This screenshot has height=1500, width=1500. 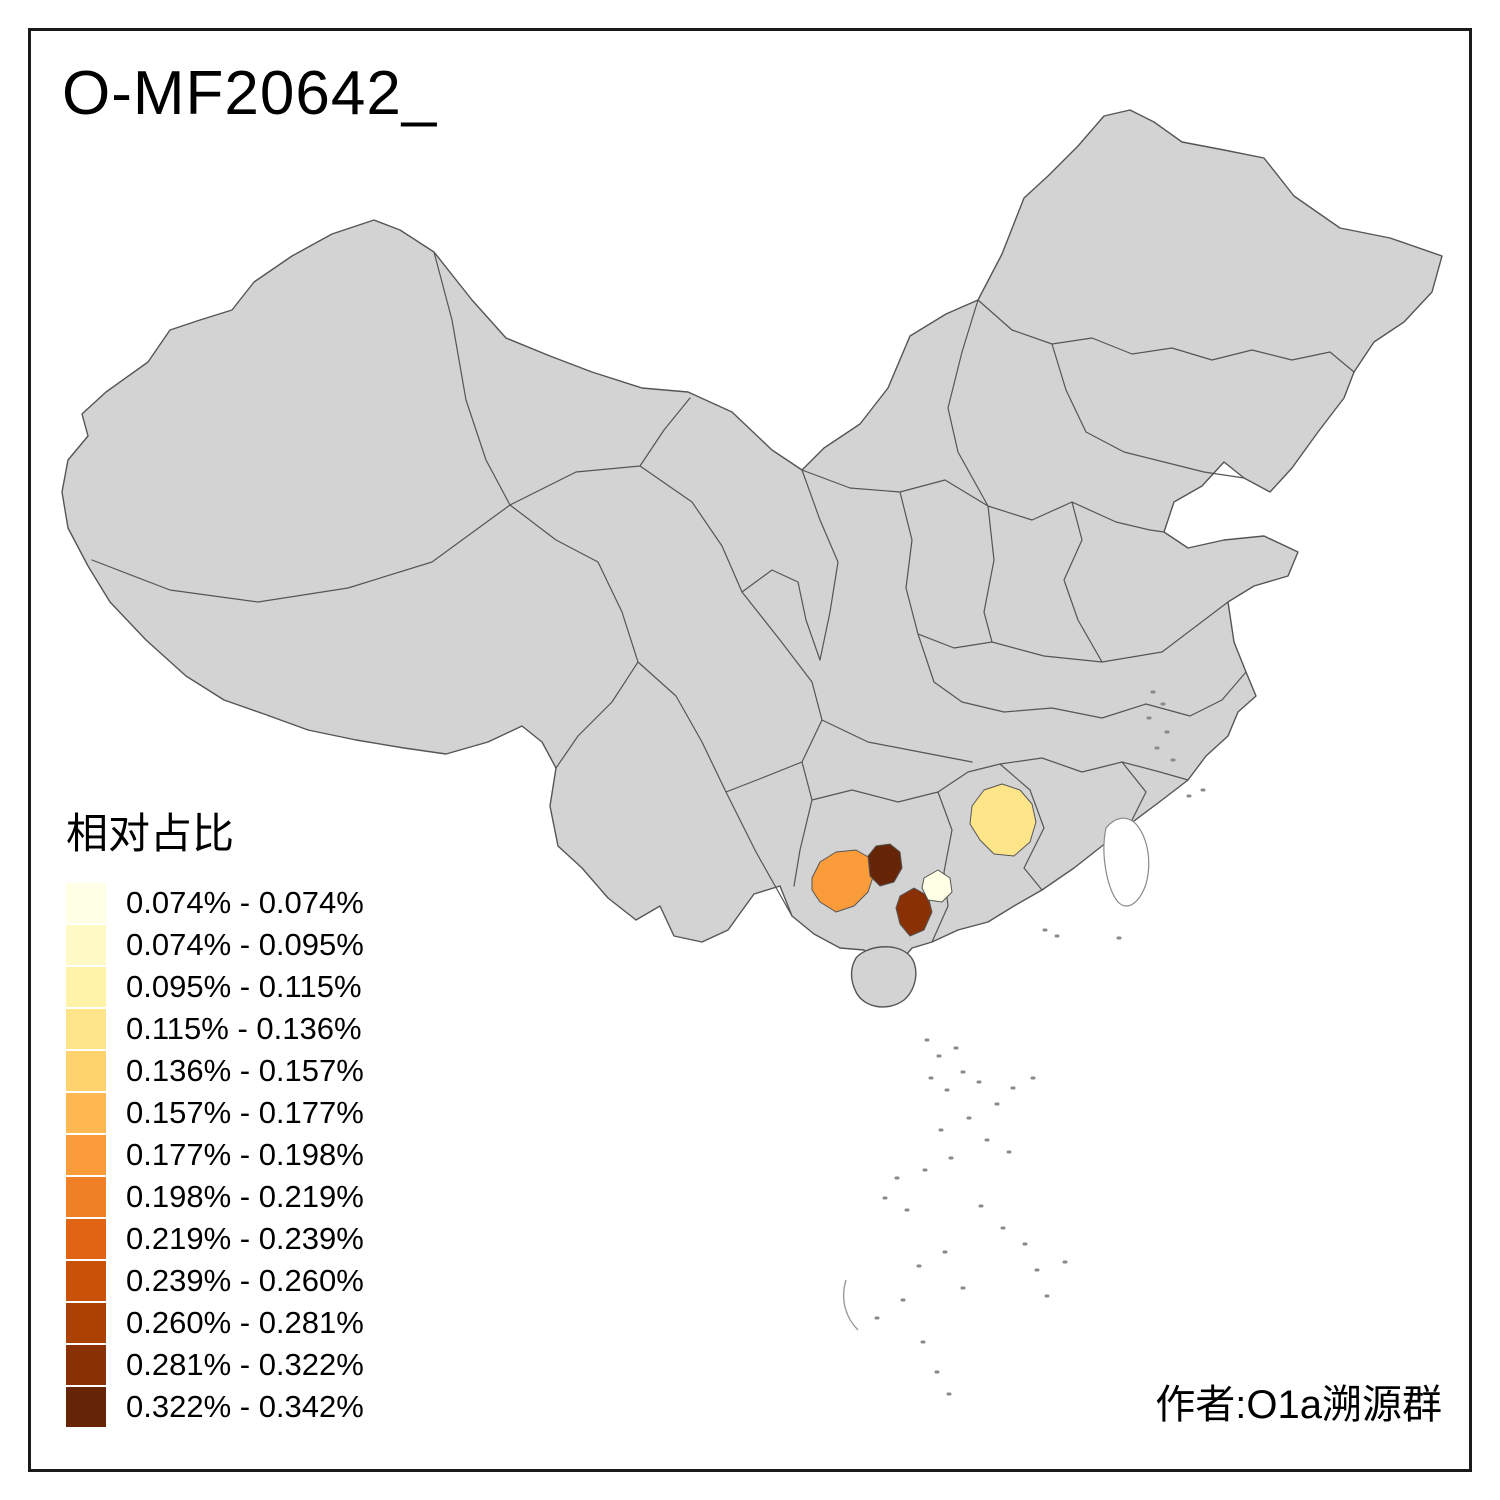 What do you see at coordinates (245, 1112) in the screenshot?
I see `legend-label: 0.157% - 0.177%` at bounding box center [245, 1112].